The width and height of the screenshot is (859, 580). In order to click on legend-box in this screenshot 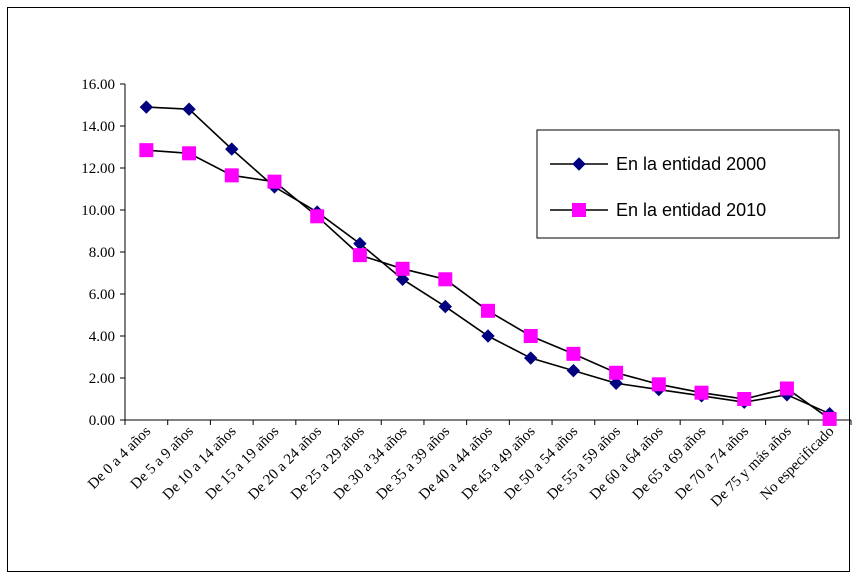, I will do `click(688, 184)`.